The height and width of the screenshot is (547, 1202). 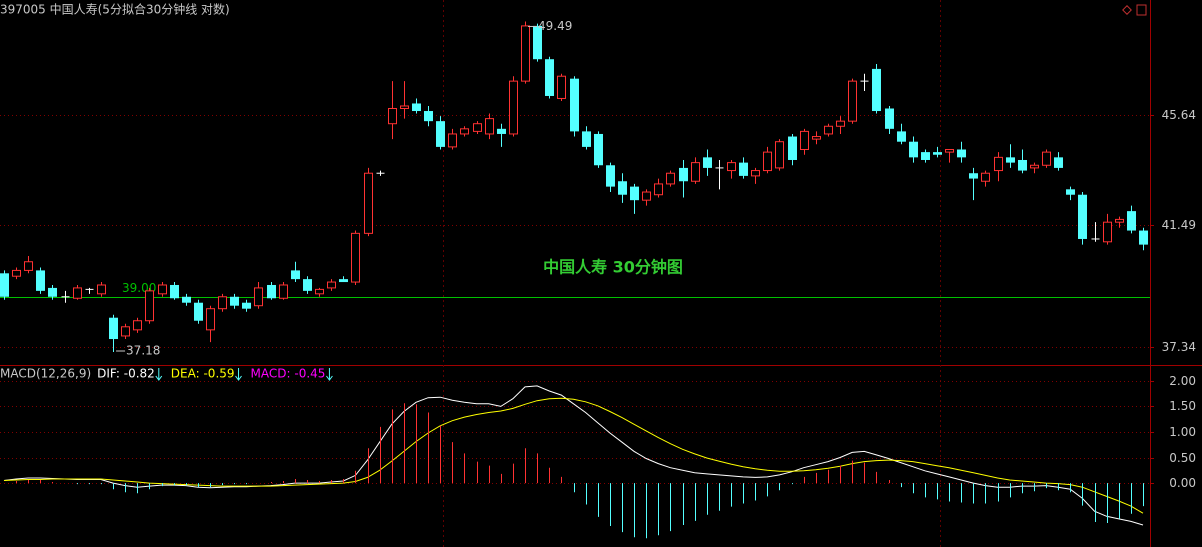 What do you see at coordinates (45, 374) in the screenshot?
I see `indicator-title: MACD(12,26,9)` at bounding box center [45, 374].